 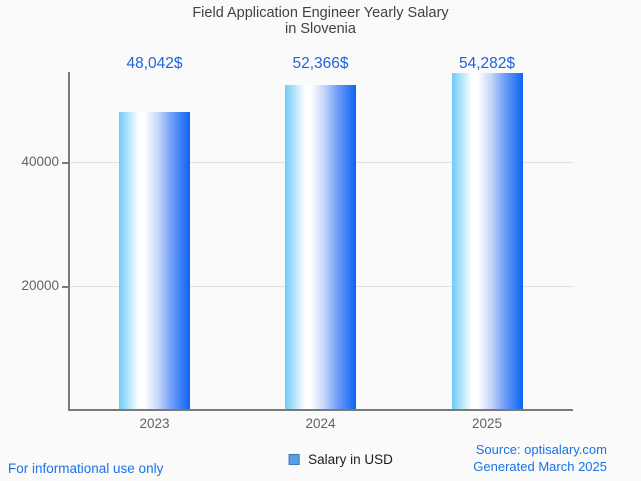 I want to click on chart-title-line-2: in Slovenia, so click(x=320, y=29).